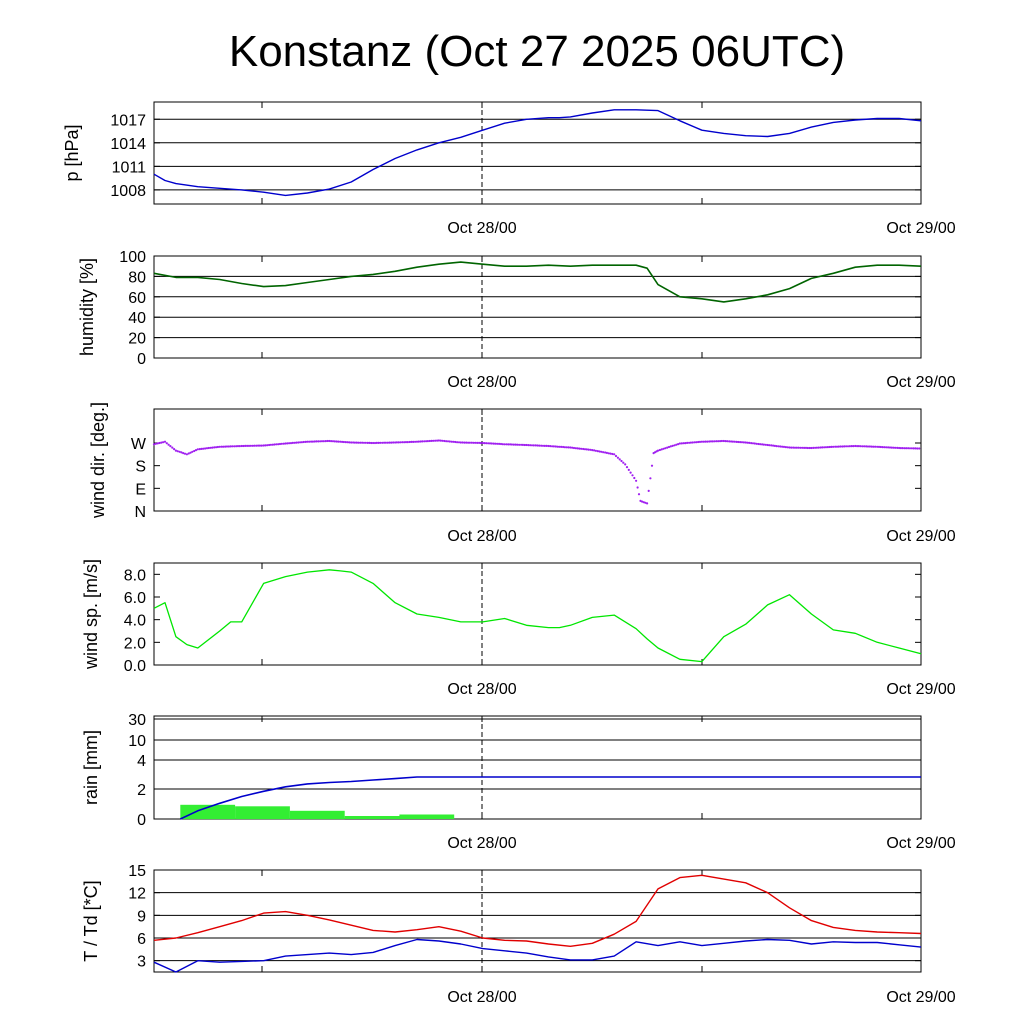 This screenshot has height=1024, width=1024. I want to click on y-tick-label: W, so click(139, 444).